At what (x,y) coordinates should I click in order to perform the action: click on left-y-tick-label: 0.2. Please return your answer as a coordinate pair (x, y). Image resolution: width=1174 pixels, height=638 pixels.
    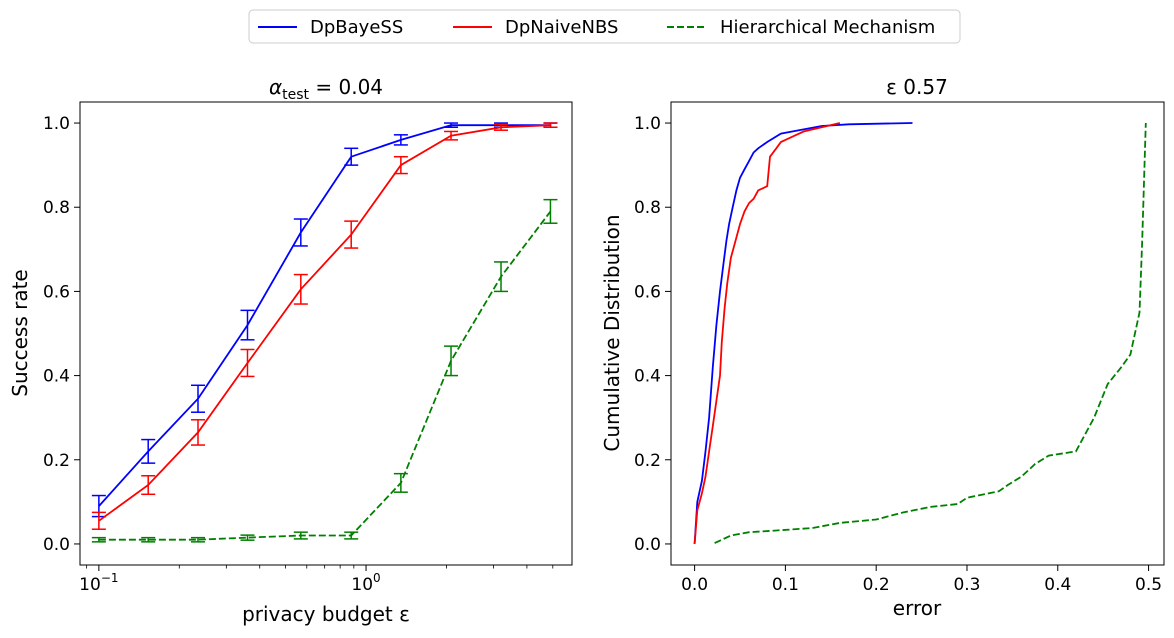
    Looking at the image, I should click on (56, 461).